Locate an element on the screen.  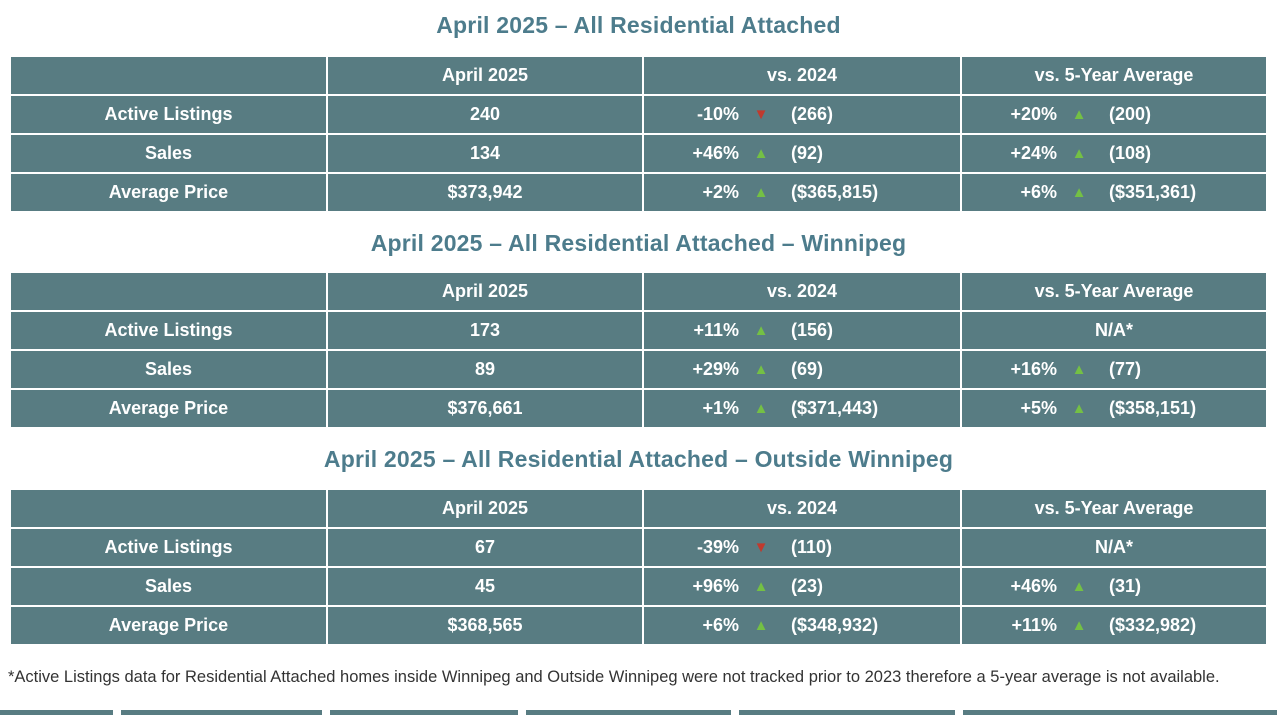
april-value: 134 is located at coordinates (485, 153).